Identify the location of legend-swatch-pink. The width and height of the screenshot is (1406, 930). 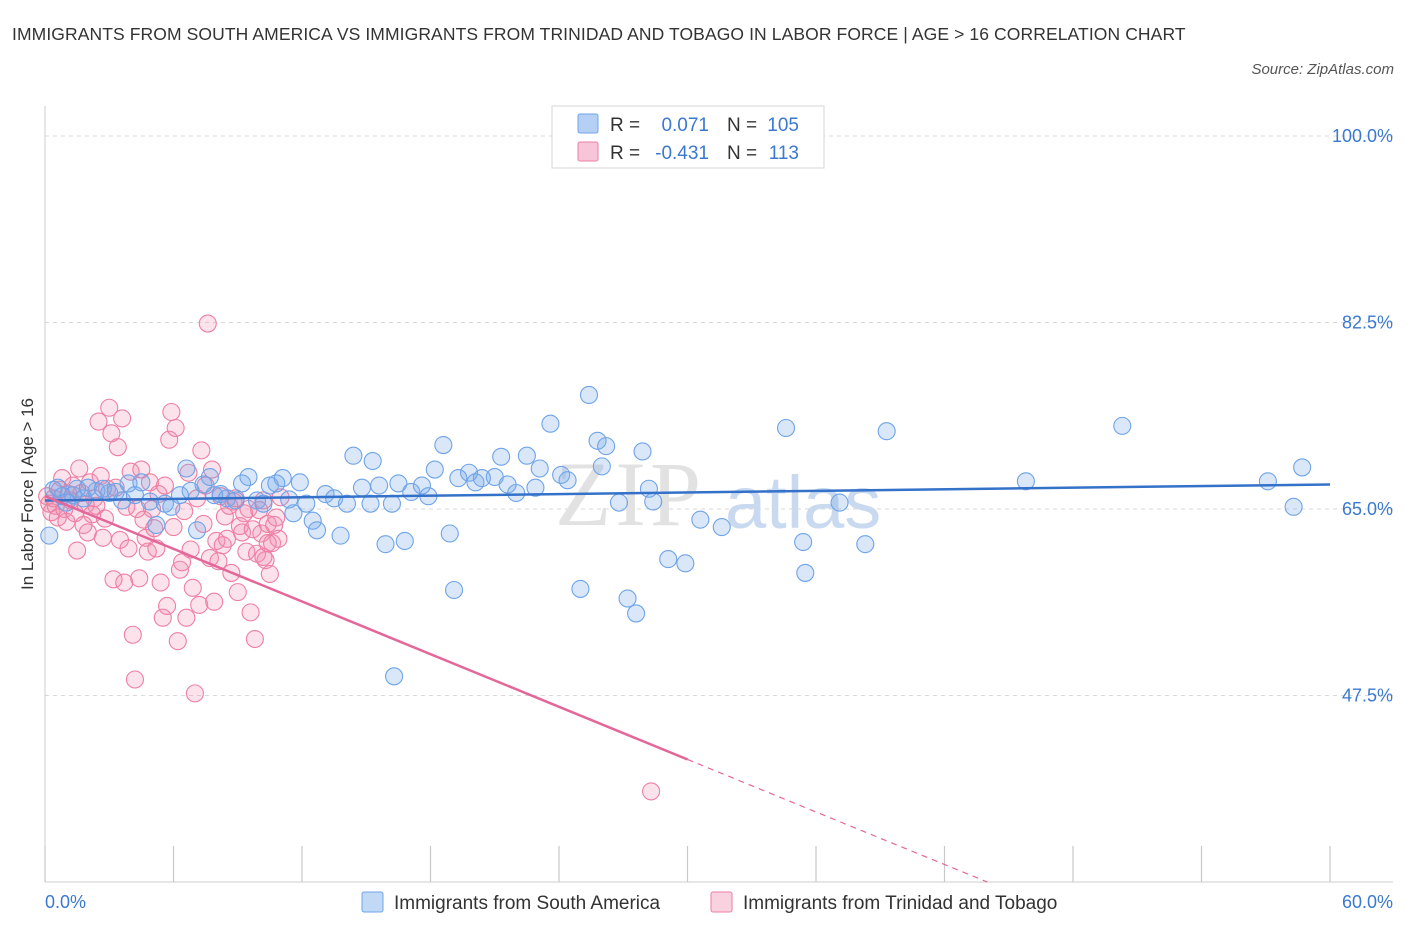
(588, 151).